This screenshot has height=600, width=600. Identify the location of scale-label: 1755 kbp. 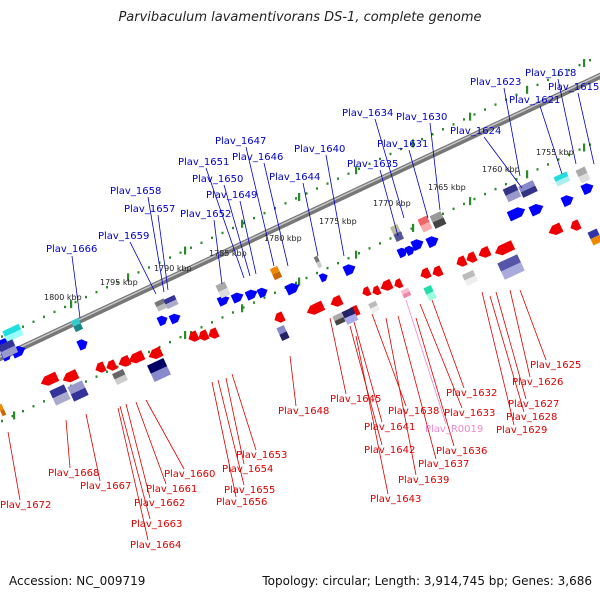
(555, 152).